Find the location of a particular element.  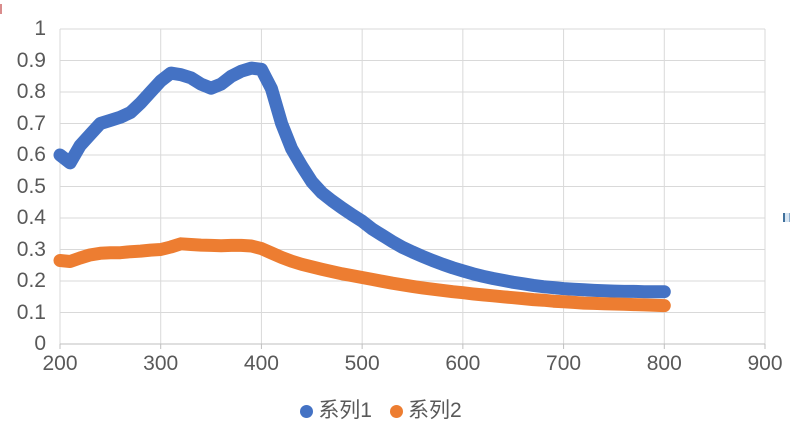

legend-item-2: 系列2 is located at coordinates (426, 411).